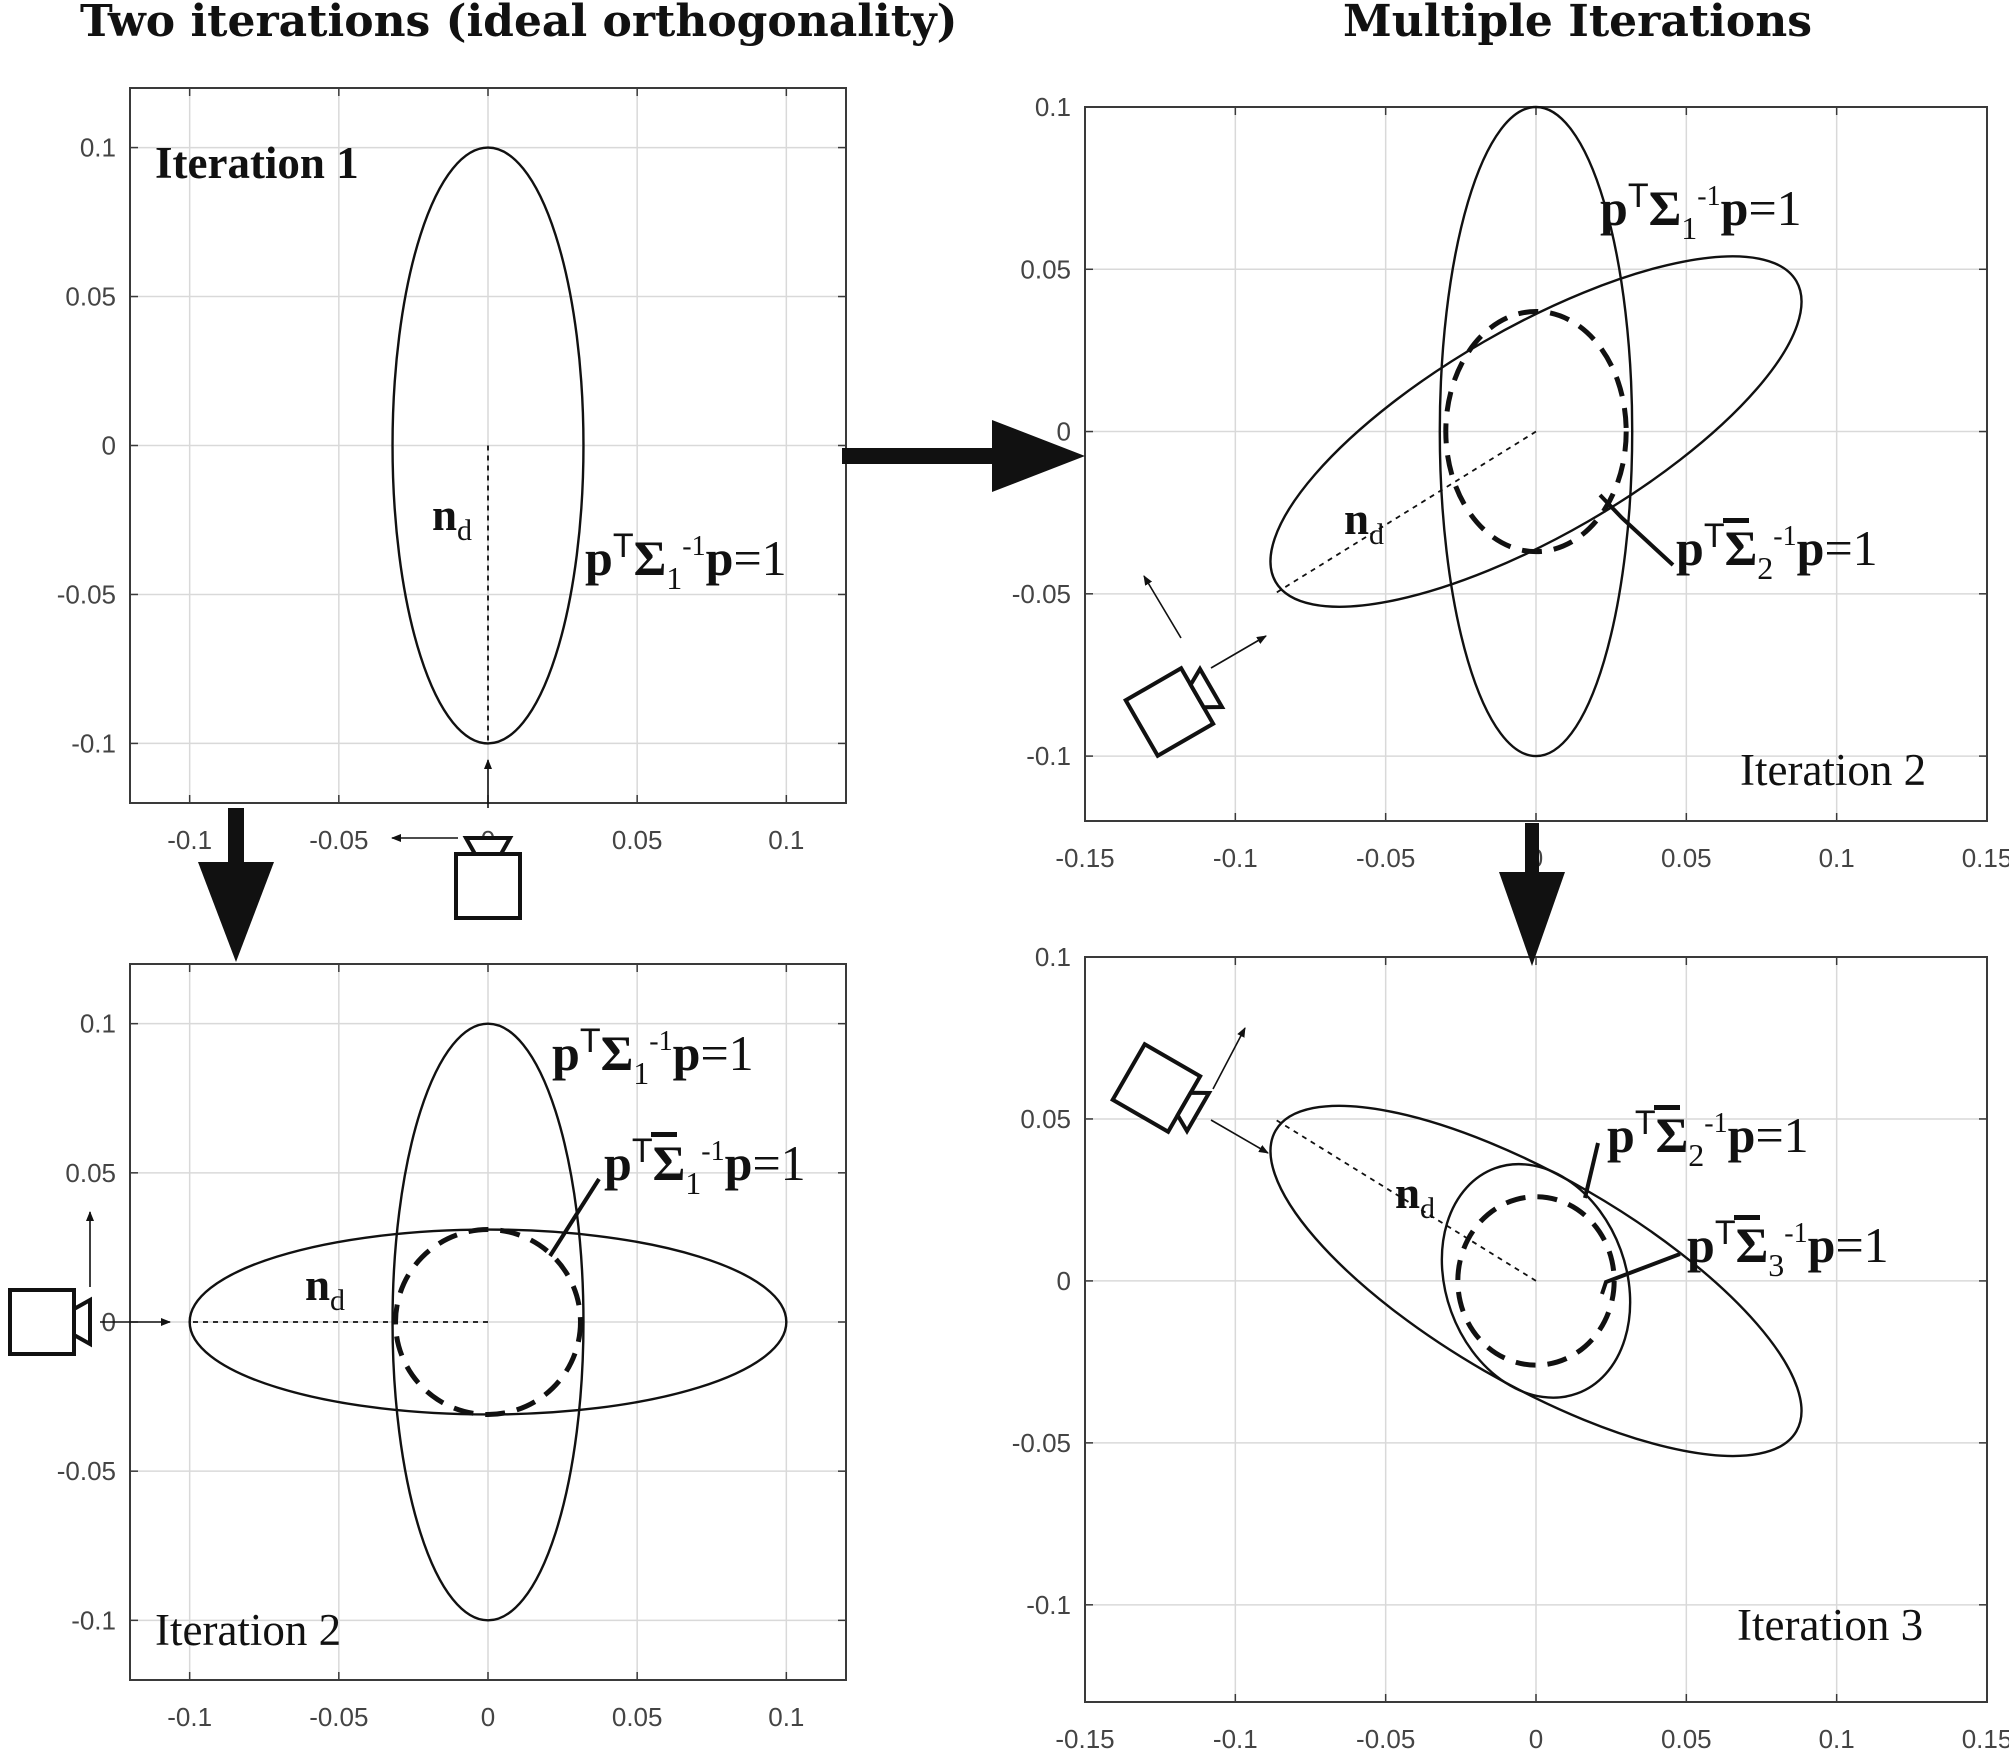  What do you see at coordinates (1532, 894) in the screenshot?
I see `arrow-down-iteration2-right` at bounding box center [1532, 894].